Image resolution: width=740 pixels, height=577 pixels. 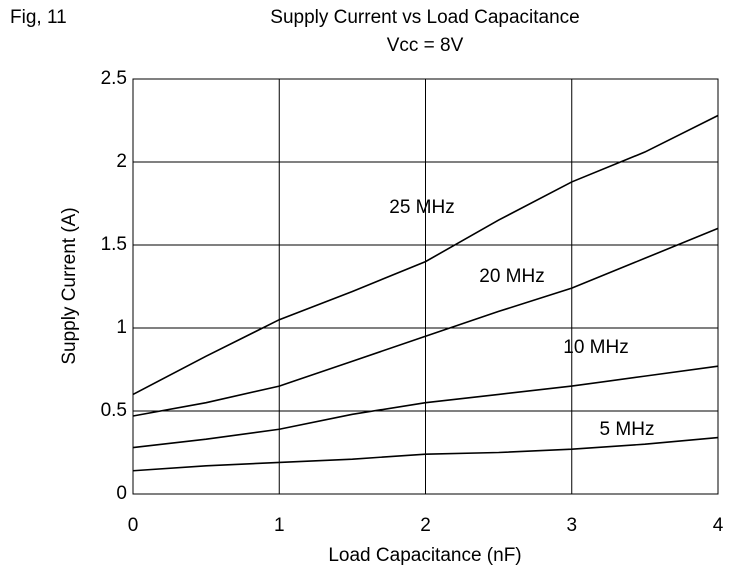 I want to click on series-label: 20 MHz, so click(x=511, y=276).